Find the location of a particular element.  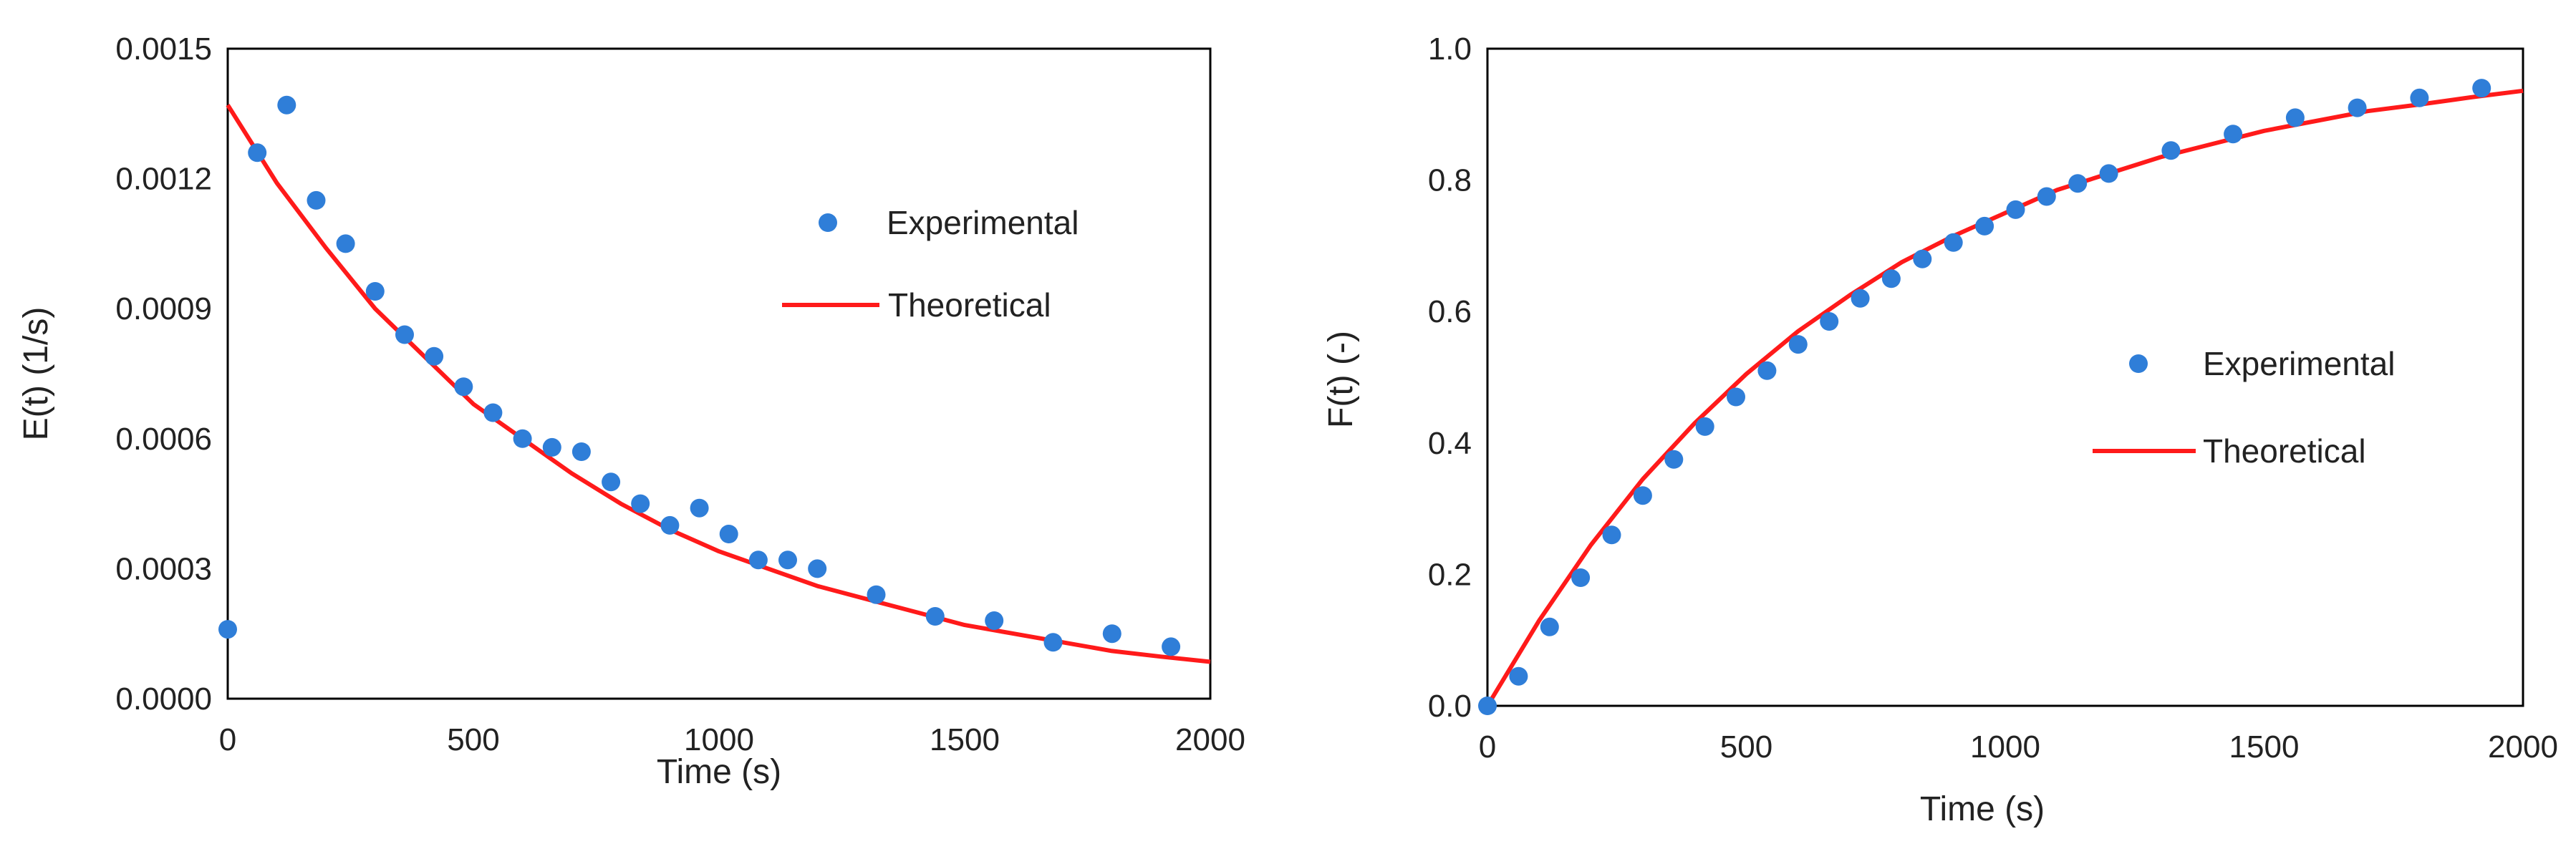

y-axis-title: E(t) (1/s) is located at coordinates (36, 374).